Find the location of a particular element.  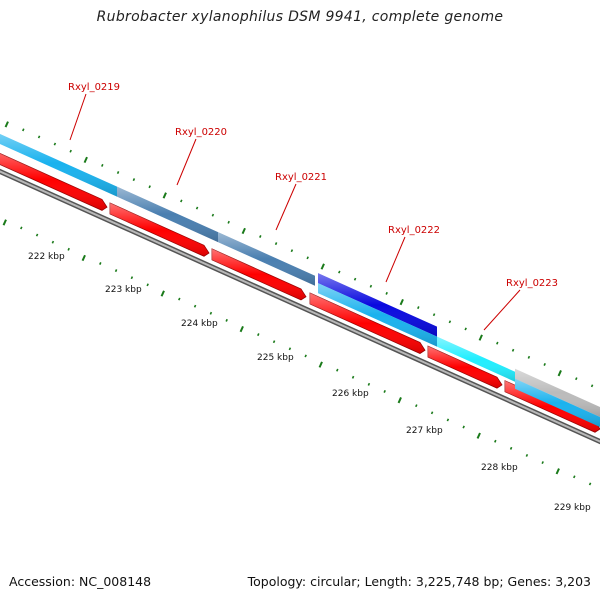

tick-label: 226 kbp is located at coordinates (350, 394).